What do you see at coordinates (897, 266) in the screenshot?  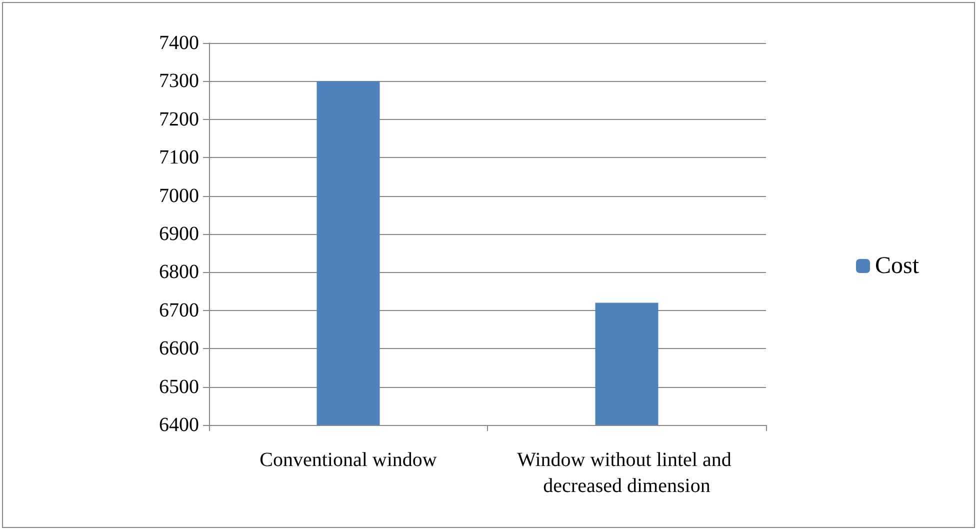 I see `legend-label: Cost` at bounding box center [897, 266].